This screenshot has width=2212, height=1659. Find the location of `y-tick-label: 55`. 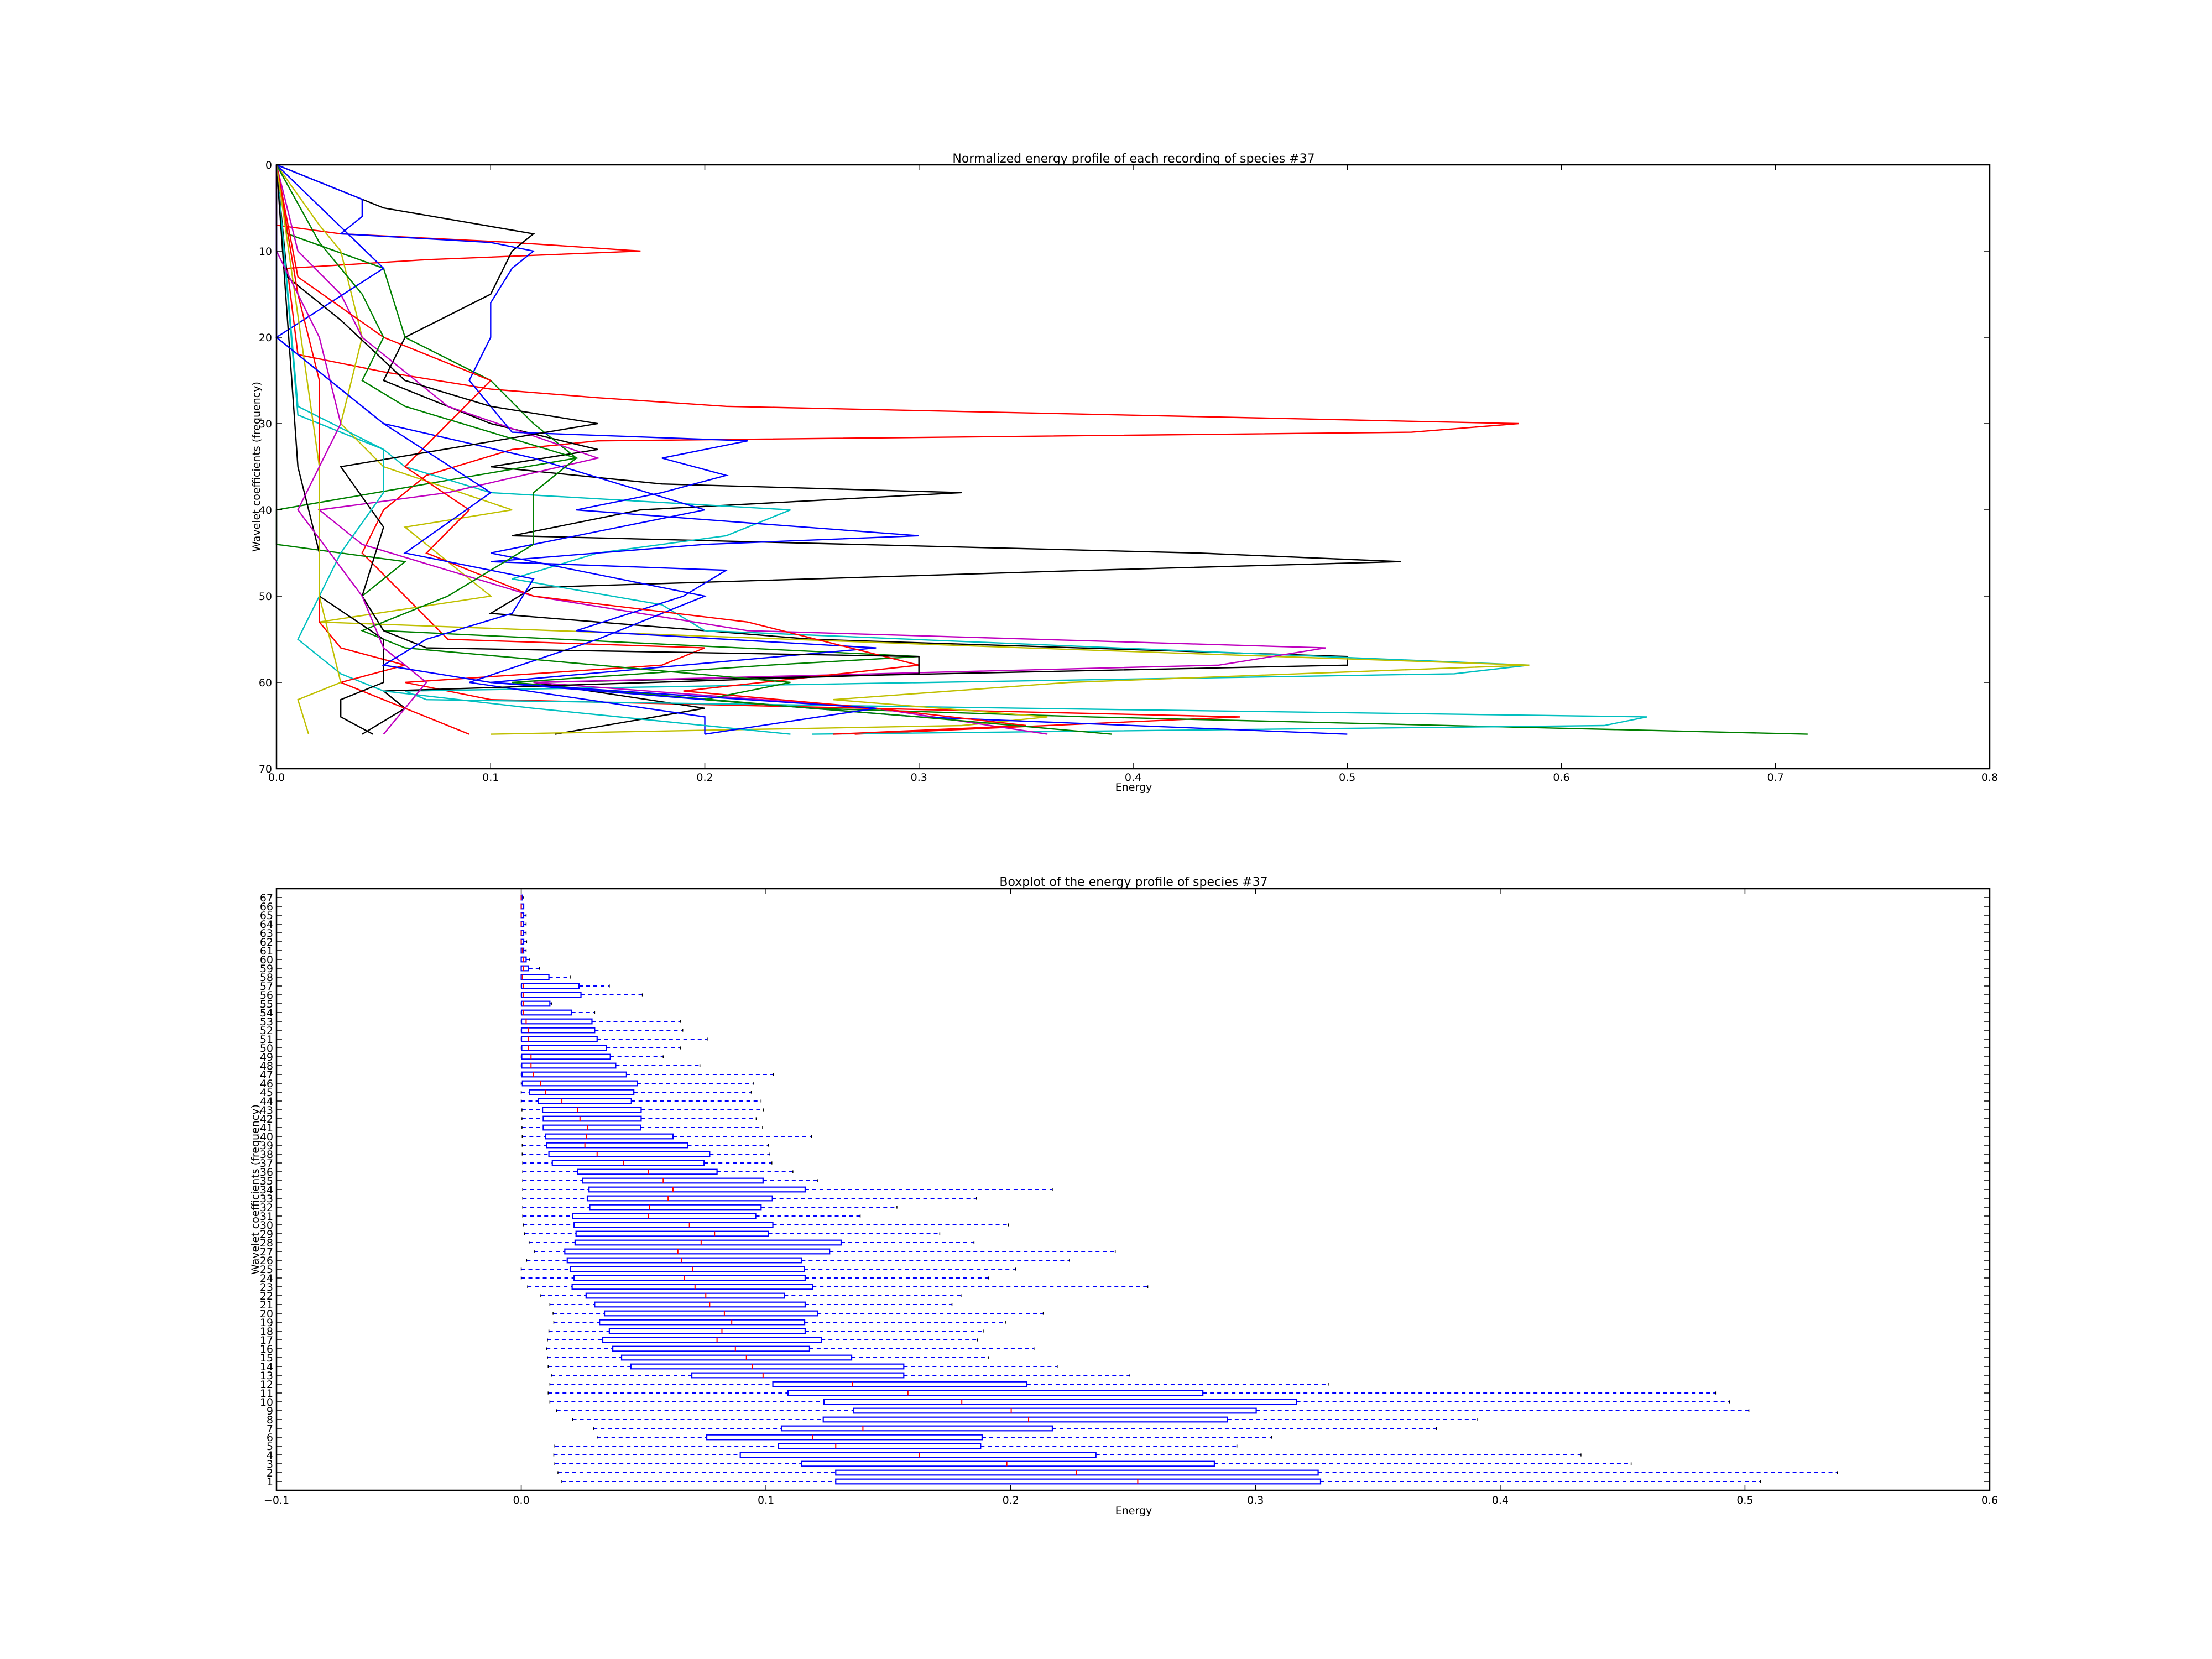

y-tick-label: 55 is located at coordinates (267, 1004).